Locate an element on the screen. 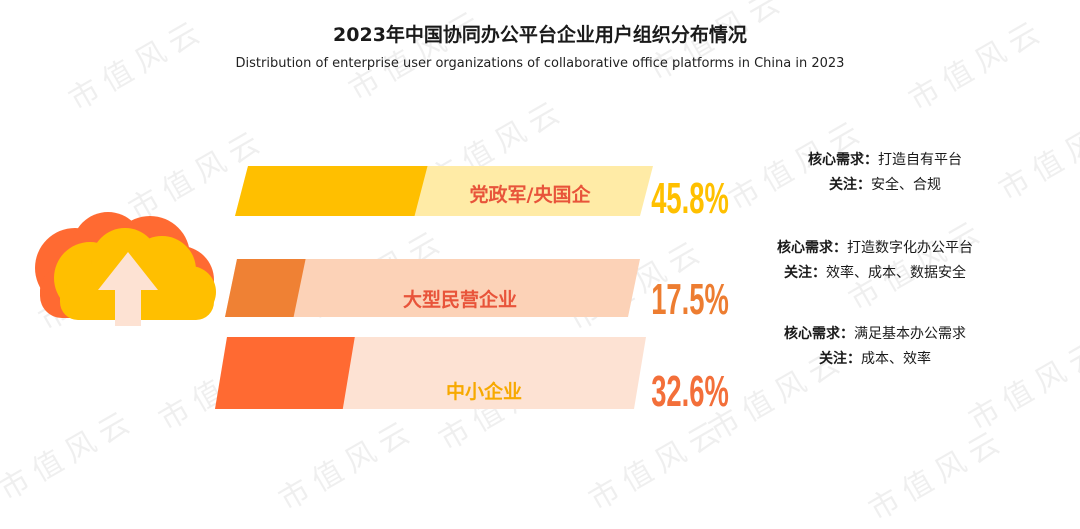 The image size is (1080, 529). category-label: 中小企业 is located at coordinates (484, 391).